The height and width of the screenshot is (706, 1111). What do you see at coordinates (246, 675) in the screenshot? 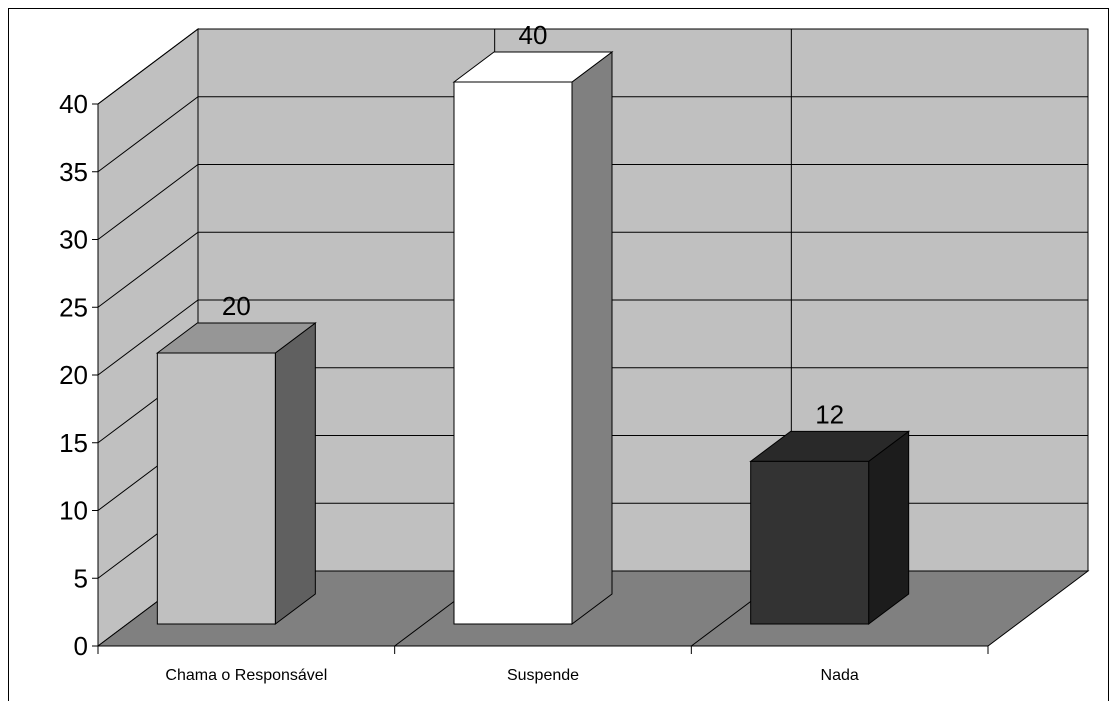
I see `category-label: Chama o Responsável` at bounding box center [246, 675].